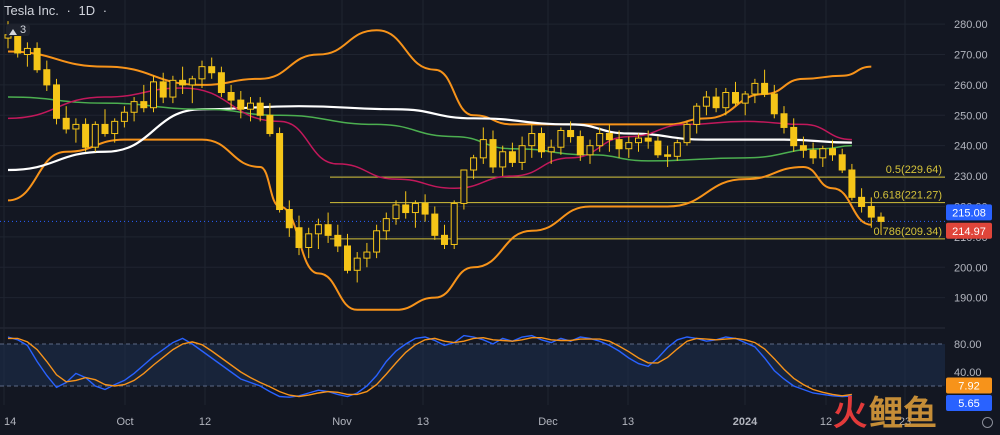 This screenshot has width=1000, height=435. What do you see at coordinates (31, 10) in the screenshot?
I see `symbol-title: Tesla Inc.` at bounding box center [31, 10].